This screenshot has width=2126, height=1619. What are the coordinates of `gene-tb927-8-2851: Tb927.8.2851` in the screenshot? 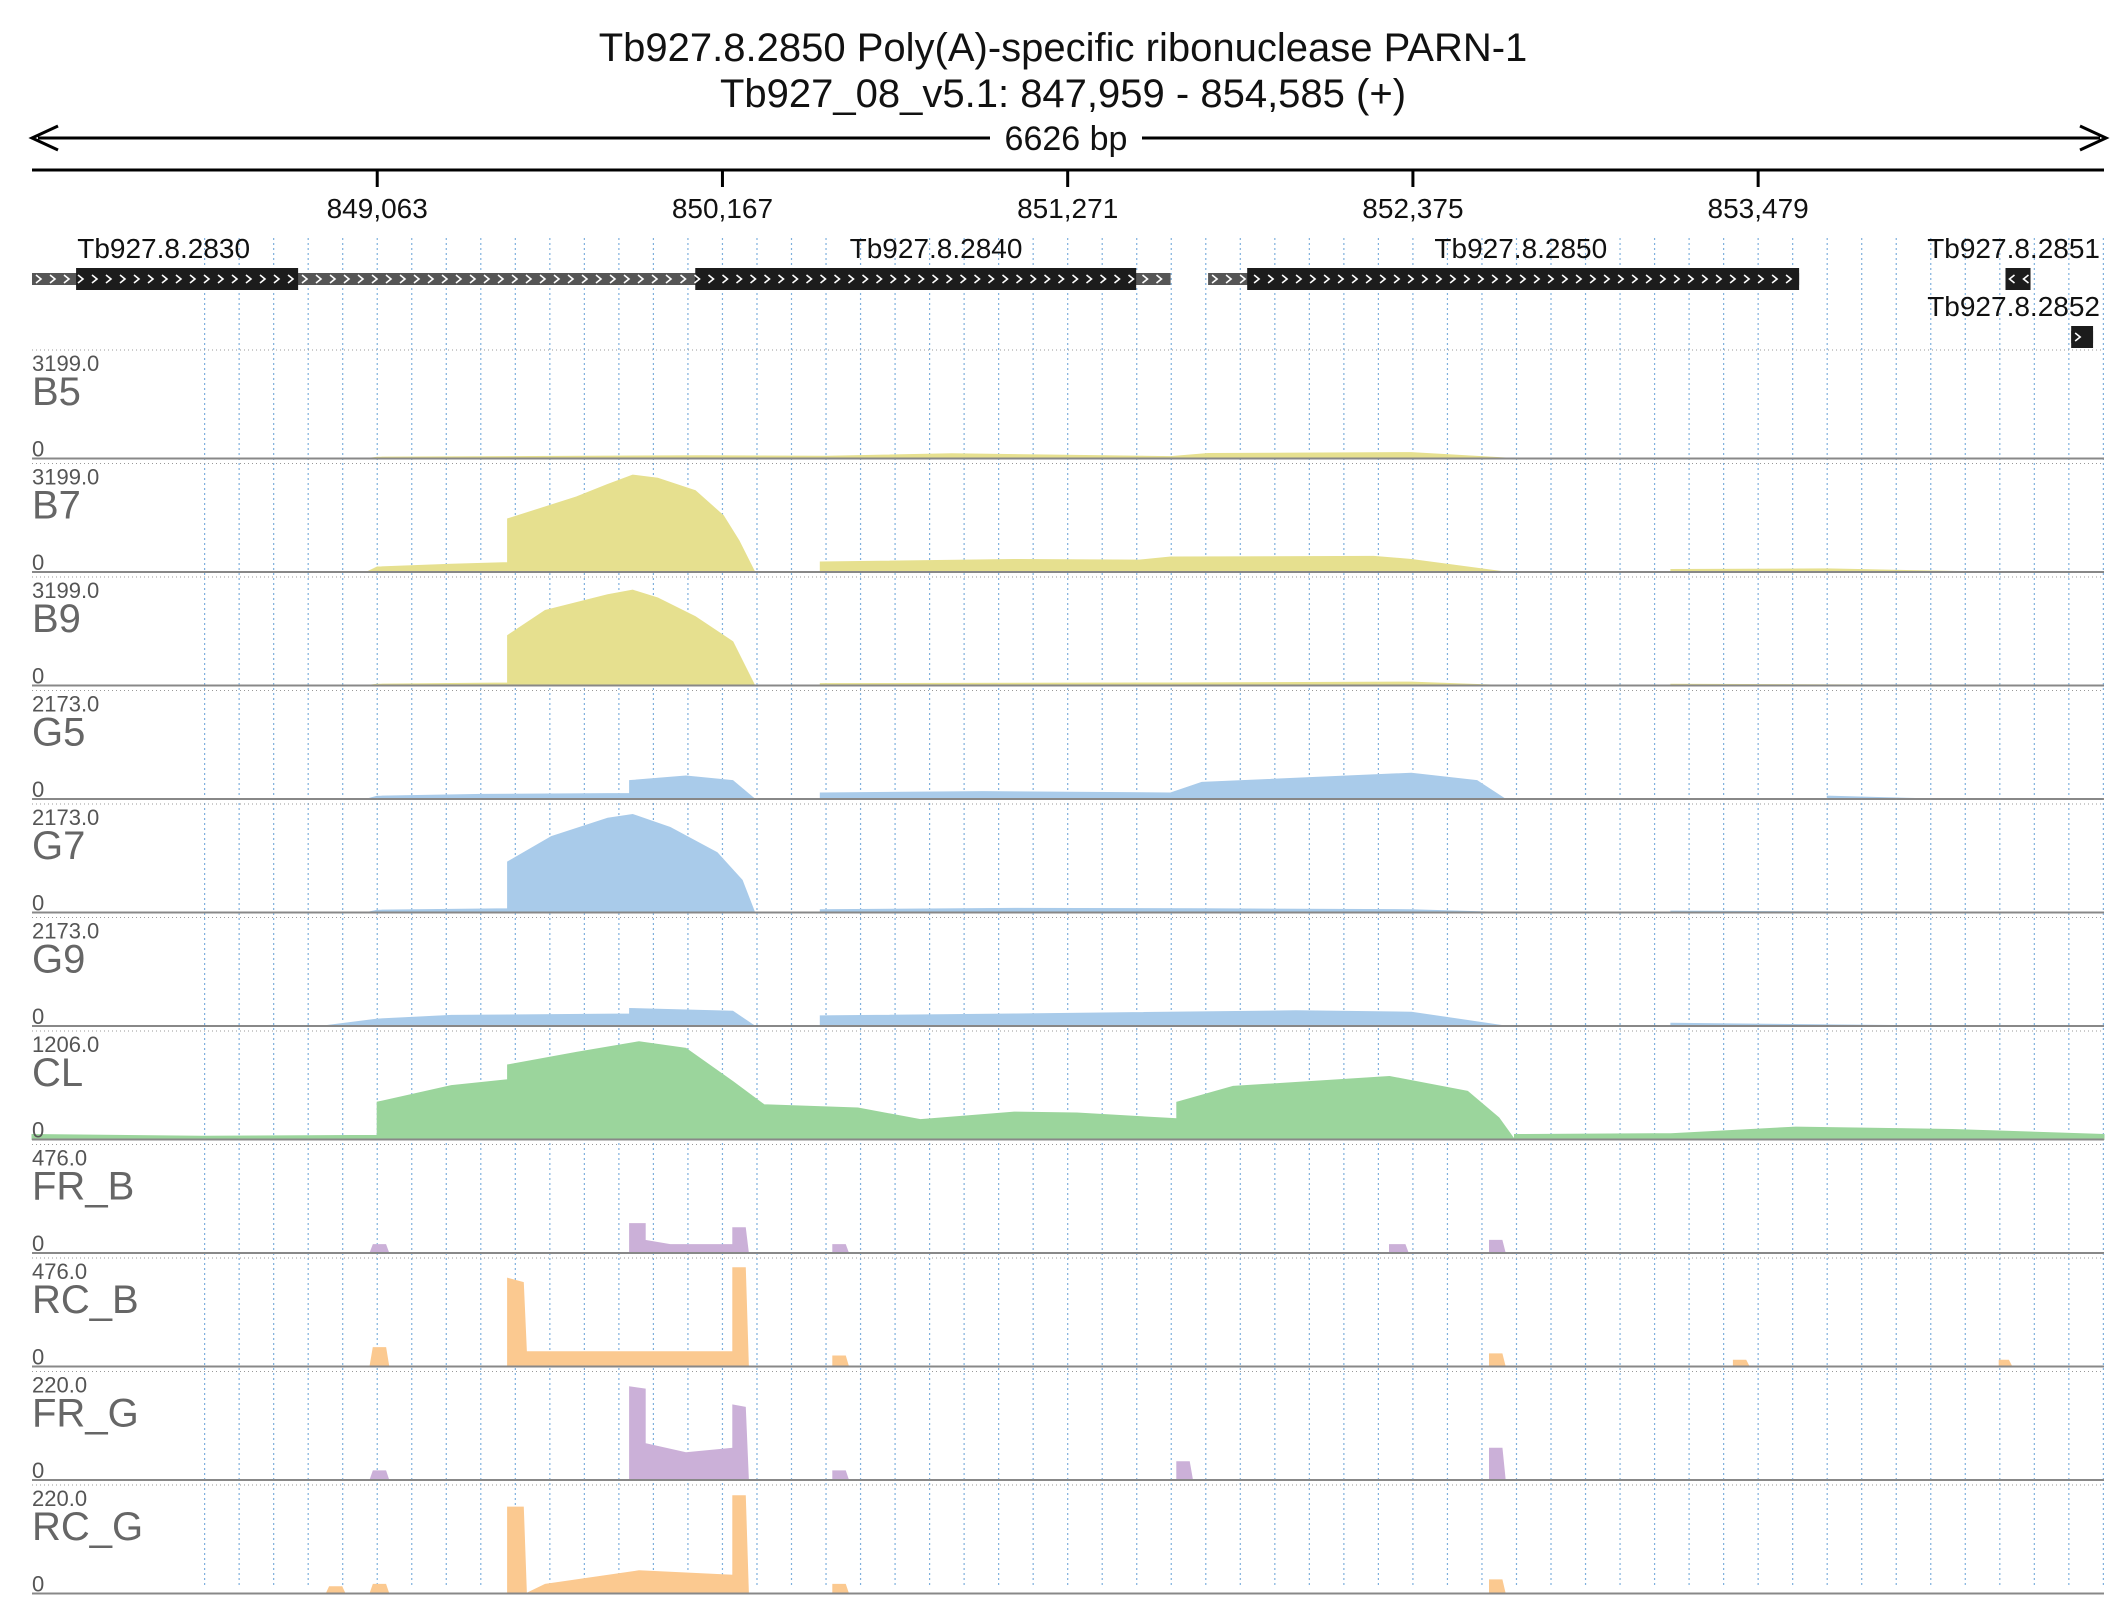 It's located at (2013, 261).